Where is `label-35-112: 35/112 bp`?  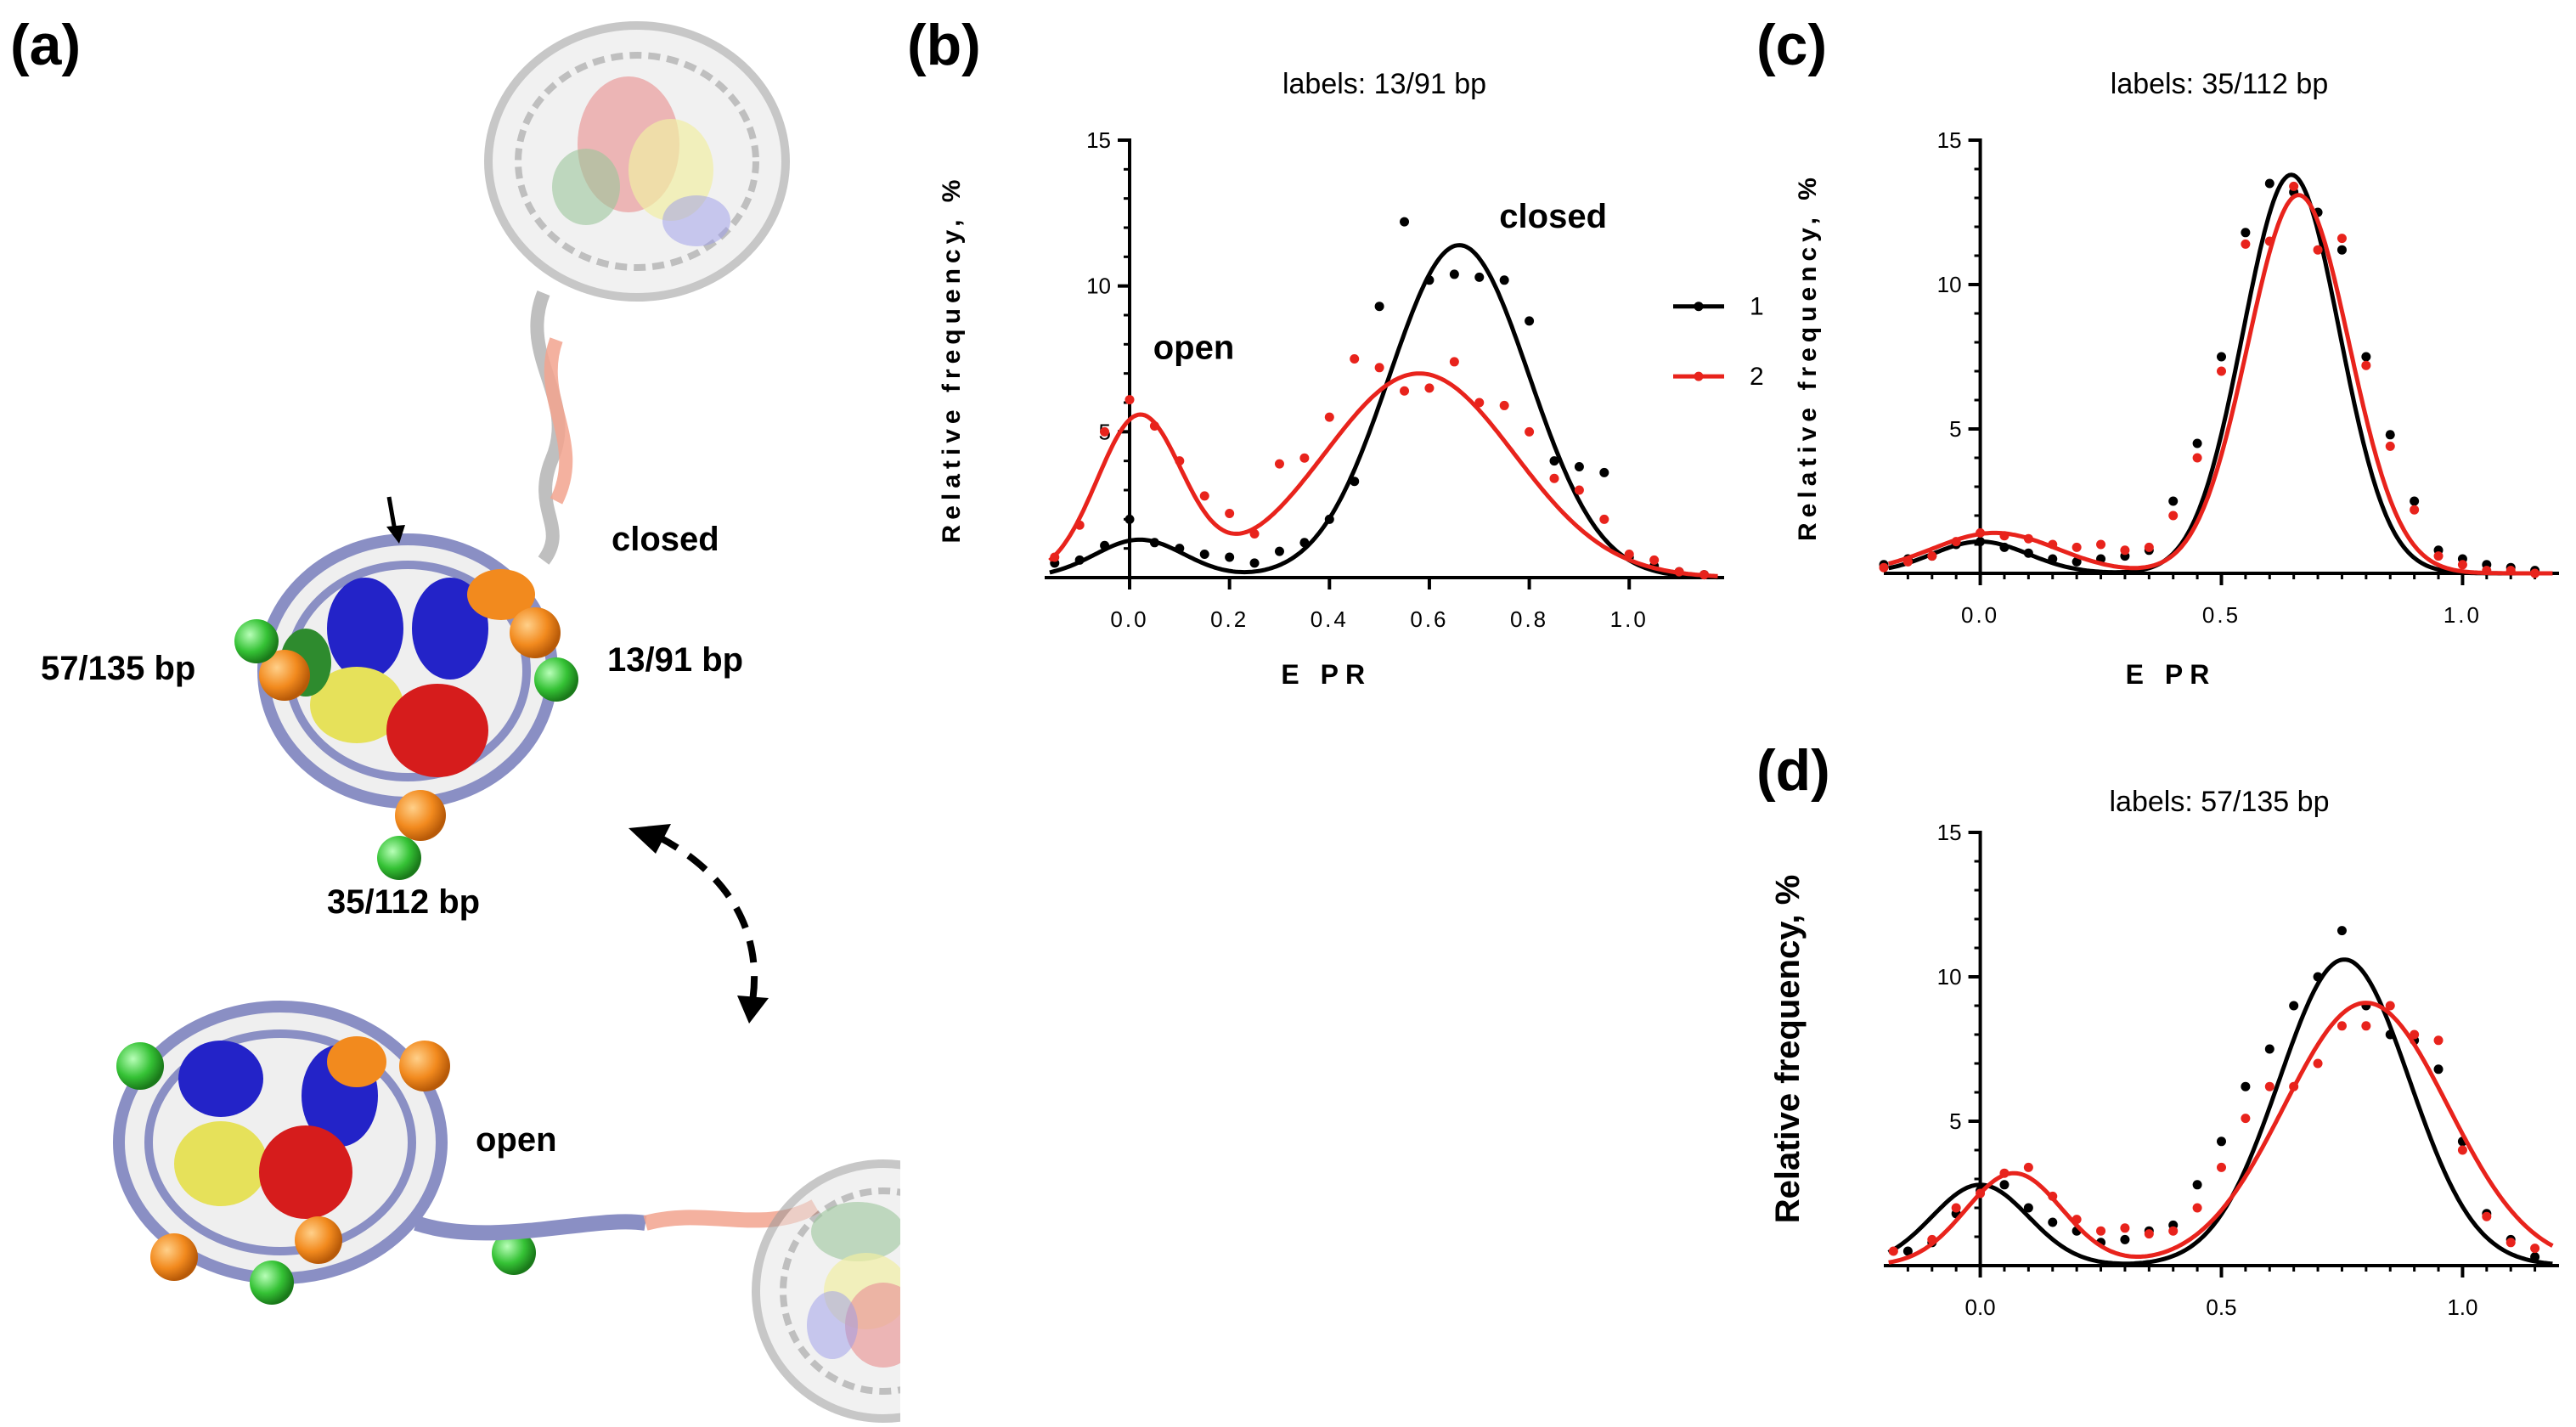 label-35-112: 35/112 bp is located at coordinates (403, 902).